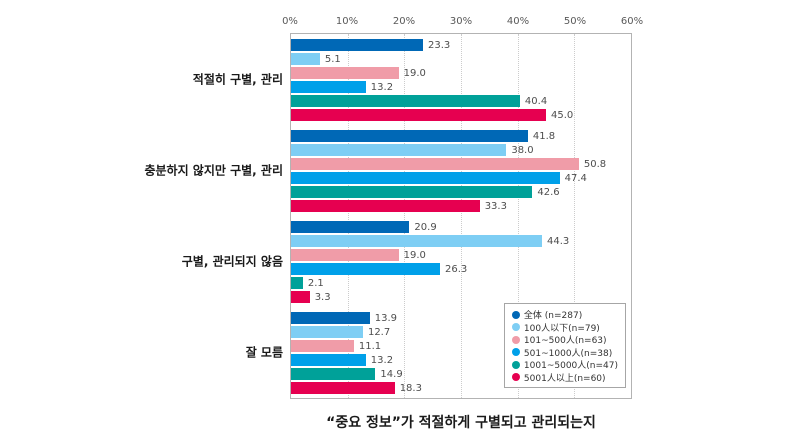 This screenshot has height=446, width=802. I want to click on legend-label: 5001人以上(n=60), so click(564, 378).